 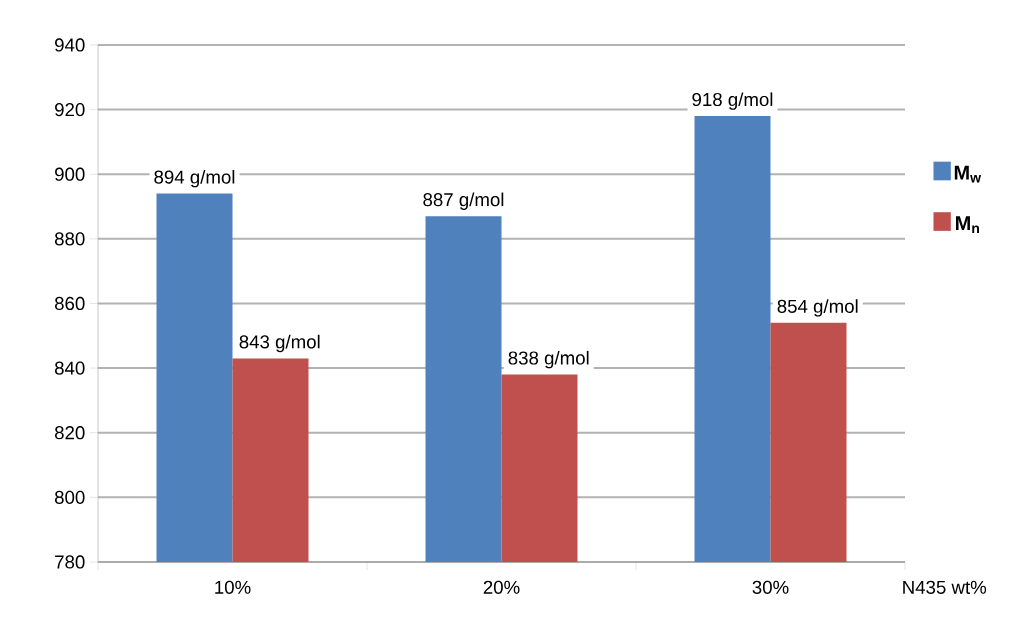 What do you see at coordinates (69, 303) in the screenshot?
I see `y-tick-label: 860` at bounding box center [69, 303].